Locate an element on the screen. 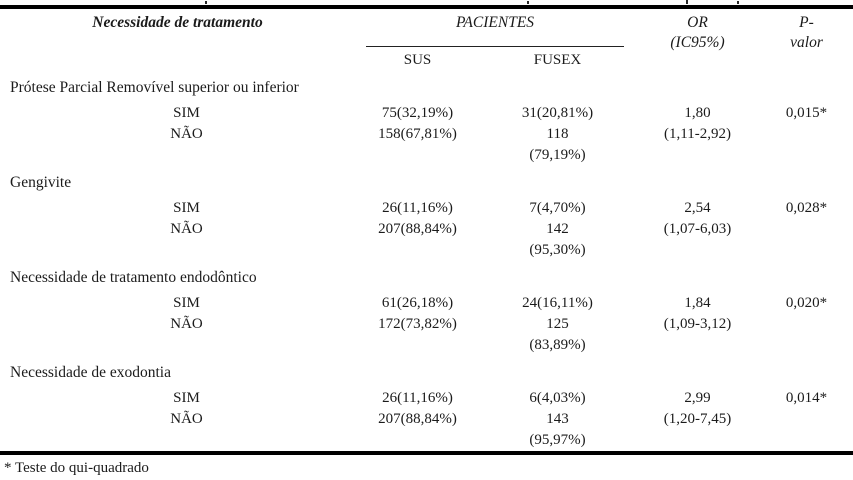 This screenshot has height=480, width=853. fusex-value: 142 (95,30%) is located at coordinates (557, 239).